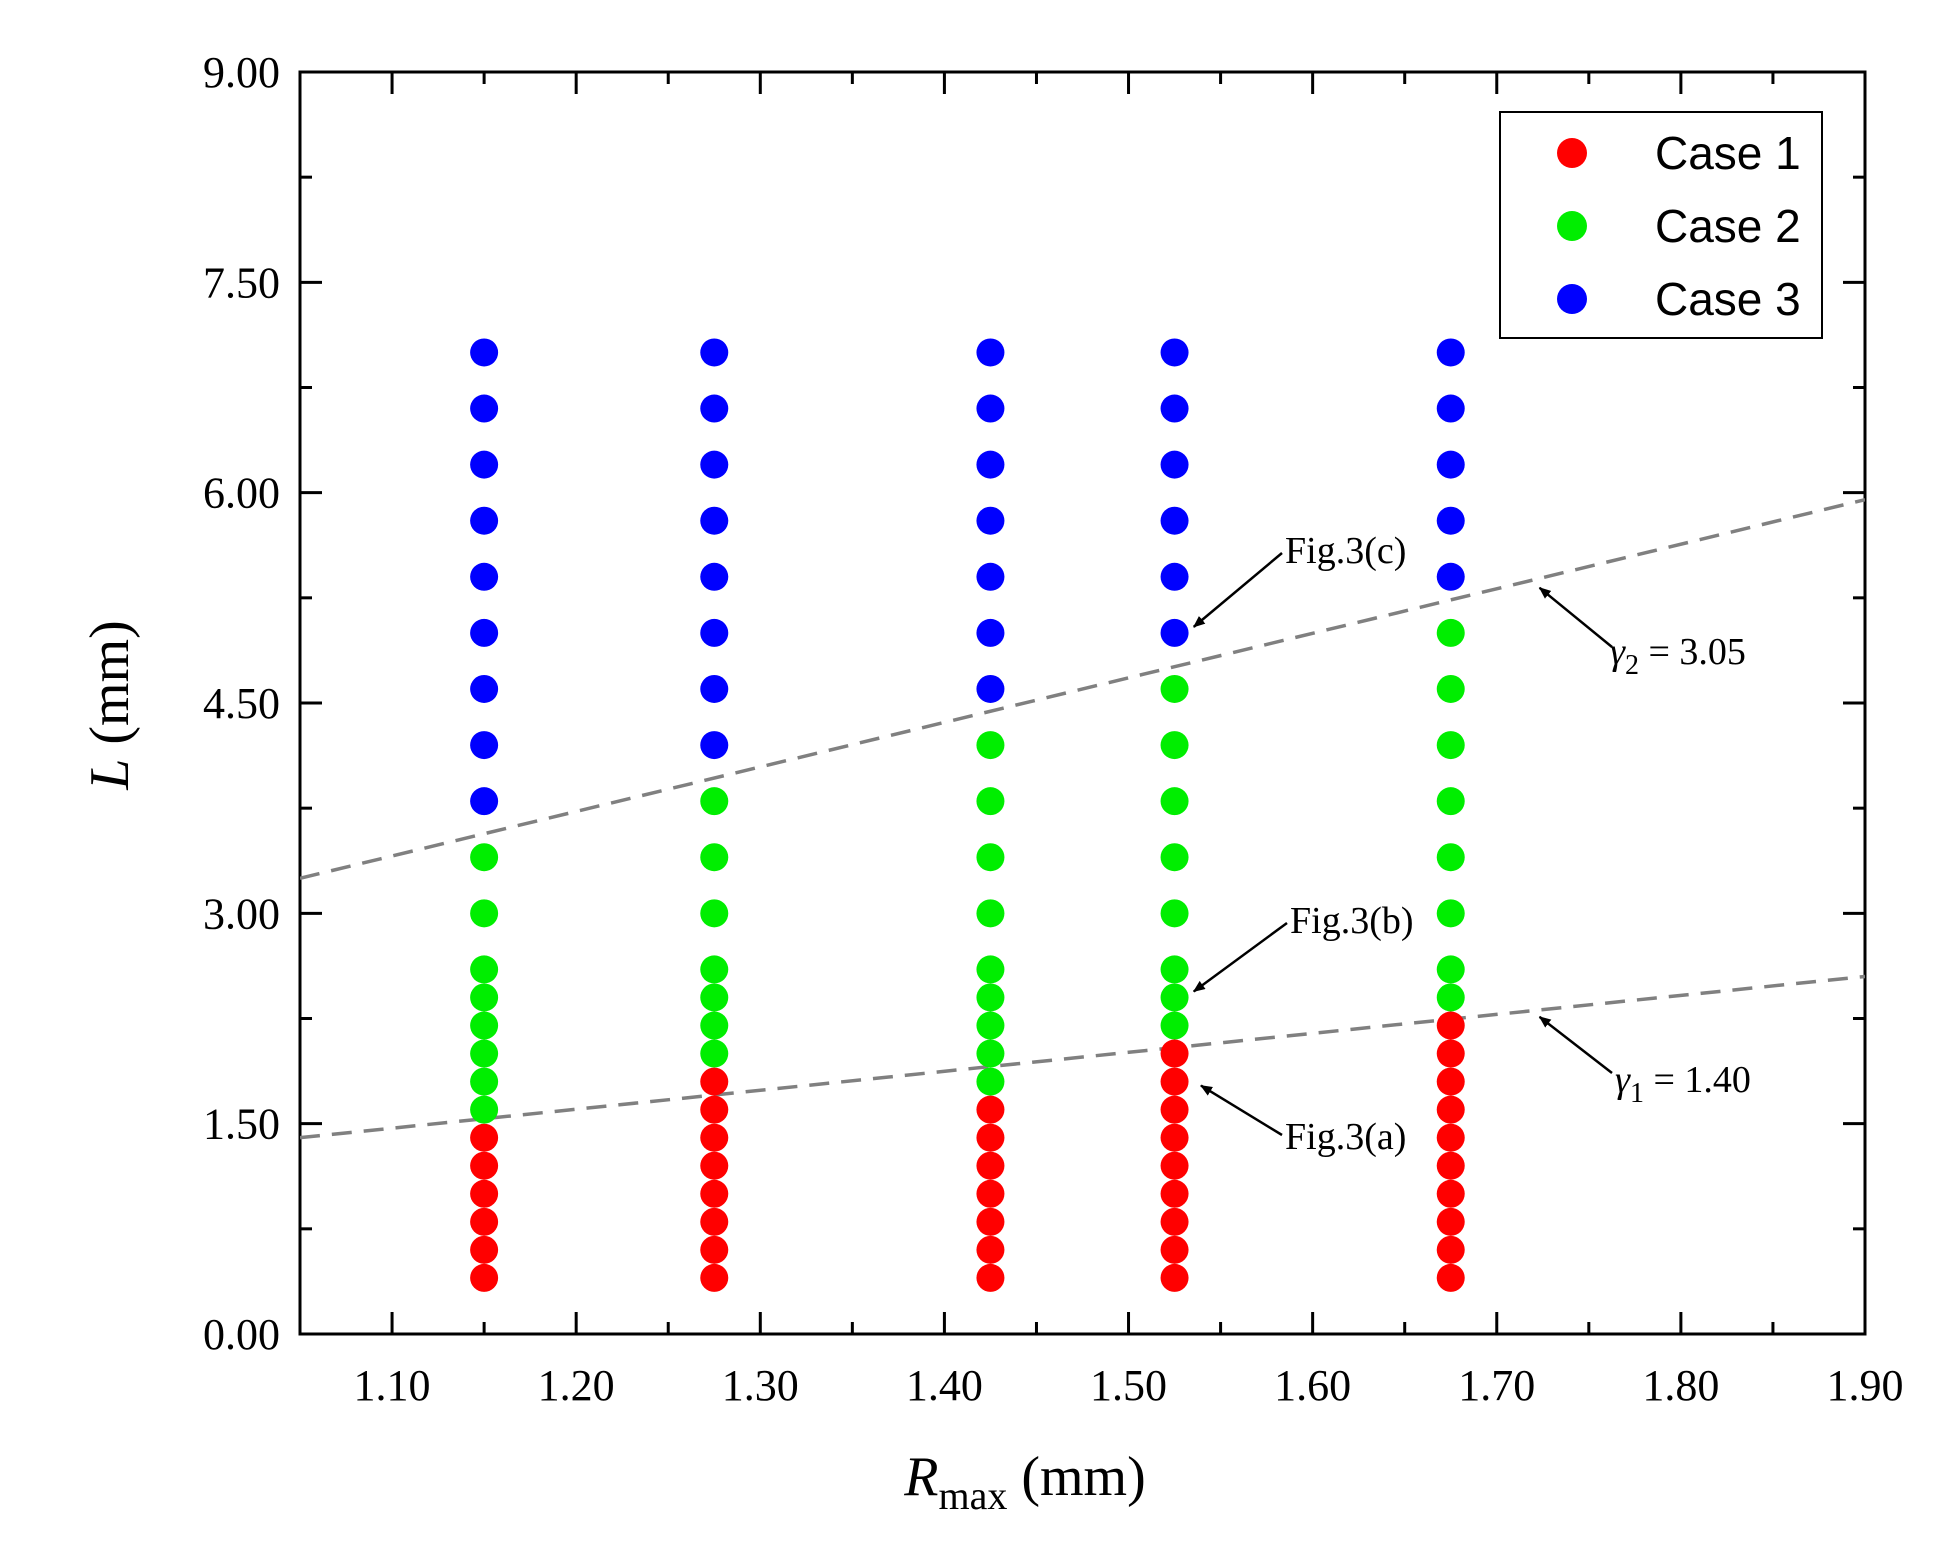 The height and width of the screenshot is (1541, 1934). Describe the element at coordinates (1312, 1385) in the screenshot. I see `x-tick-label: 1.60` at that location.